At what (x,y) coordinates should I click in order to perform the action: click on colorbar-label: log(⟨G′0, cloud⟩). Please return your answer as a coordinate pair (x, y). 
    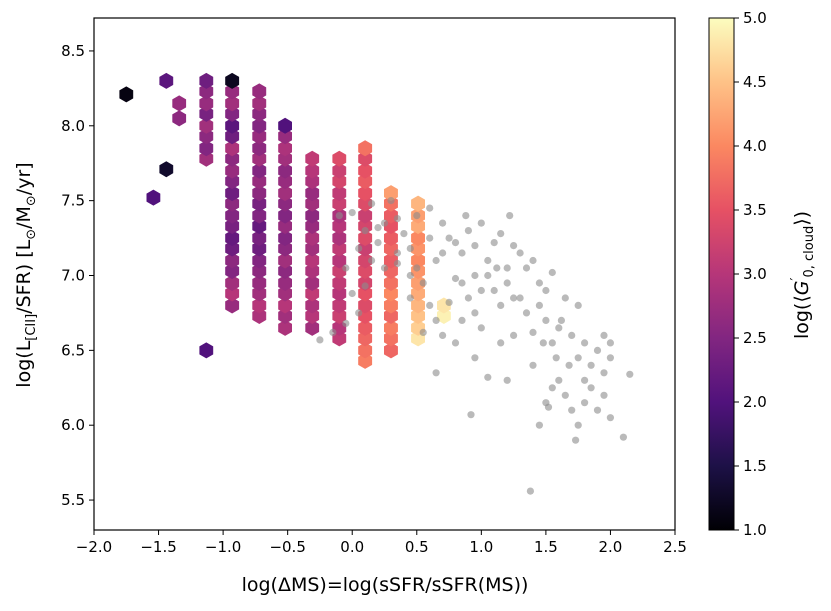
    Looking at the image, I should click on (803, 275).